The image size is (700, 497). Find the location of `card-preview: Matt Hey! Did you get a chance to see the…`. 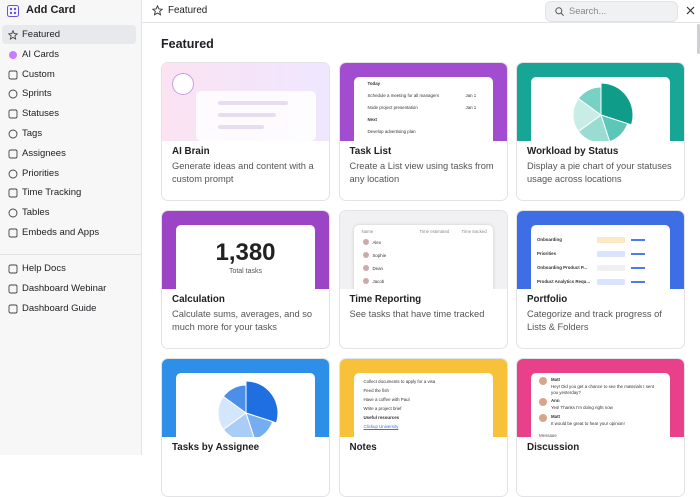

card-preview: Matt Hey! Did you get a chance to see the… is located at coordinates (600, 398).